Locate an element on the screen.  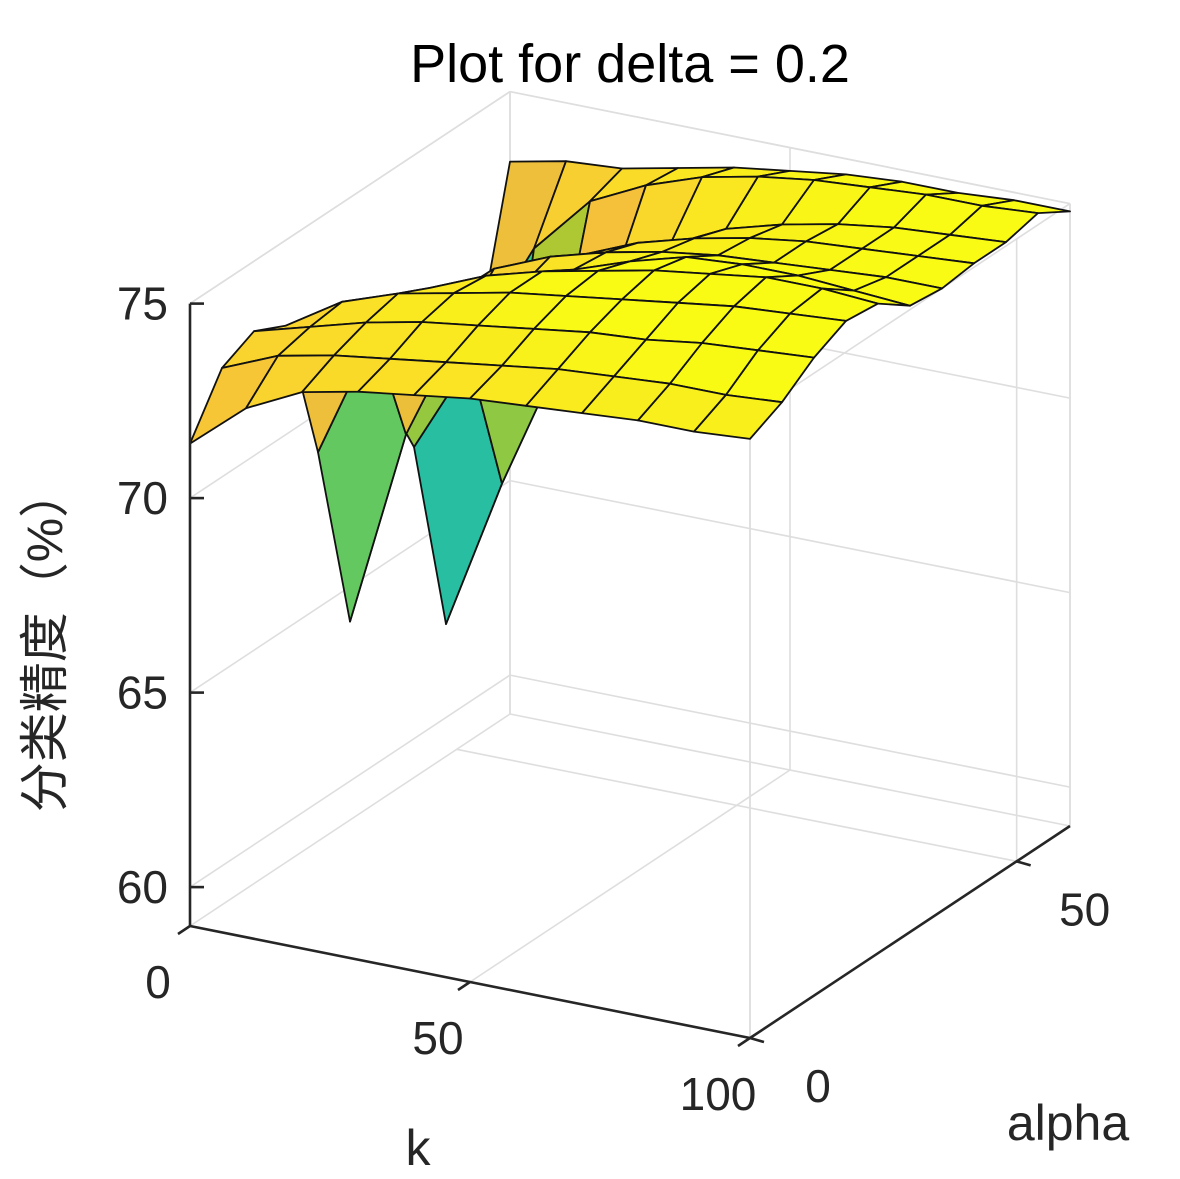
z-axis-label: 分类精度（%） is located at coordinates (45, 640).